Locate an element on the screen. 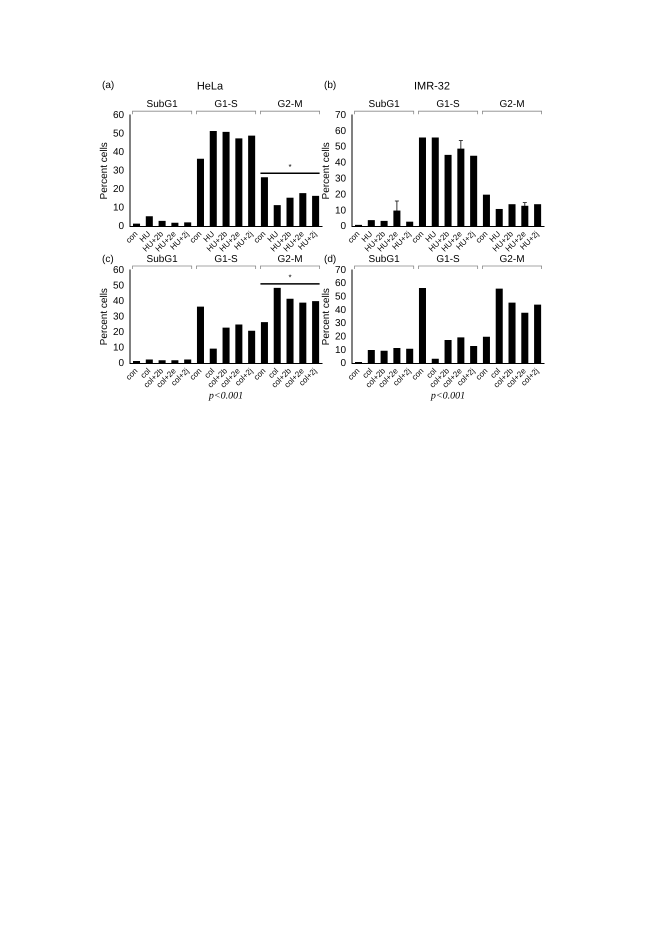 The width and height of the screenshot is (661, 945). text: (d) is located at coordinates (330, 259).